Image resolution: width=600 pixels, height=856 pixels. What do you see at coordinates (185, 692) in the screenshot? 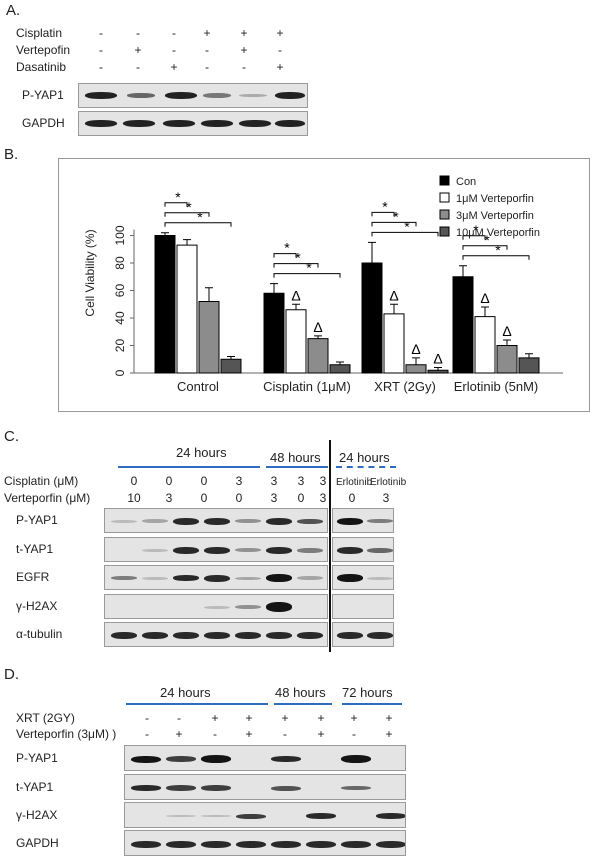
I see `d-24-hours: 24 hours` at bounding box center [185, 692].